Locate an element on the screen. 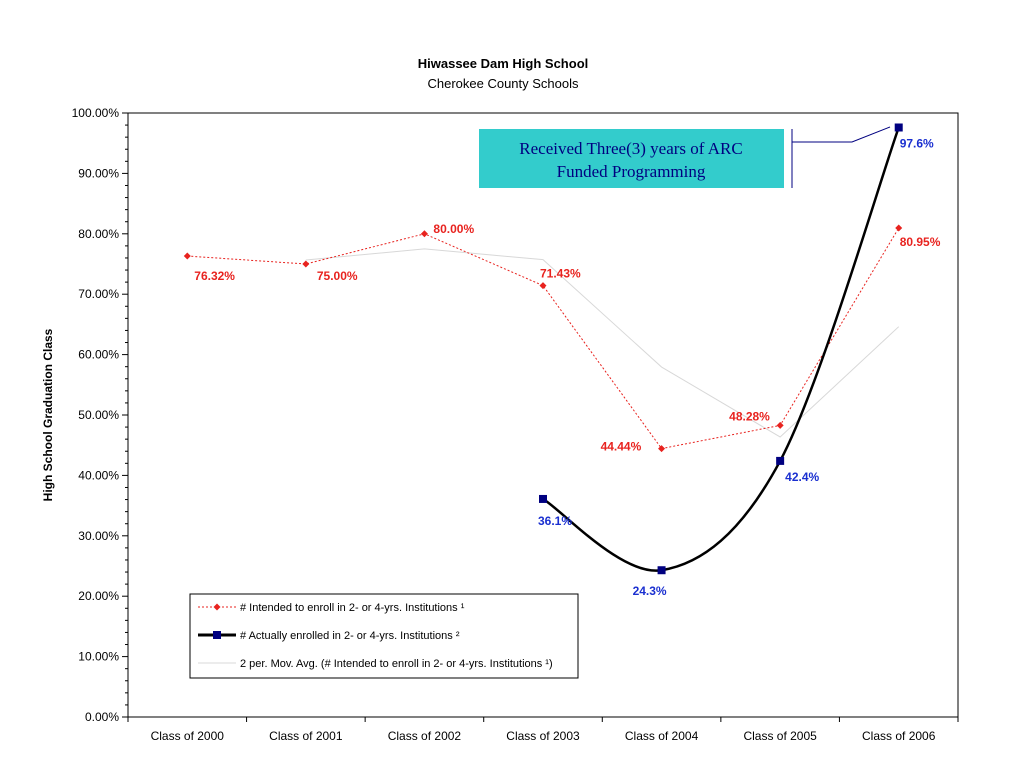  y-tick-label: 60.00% is located at coordinates (98, 355).